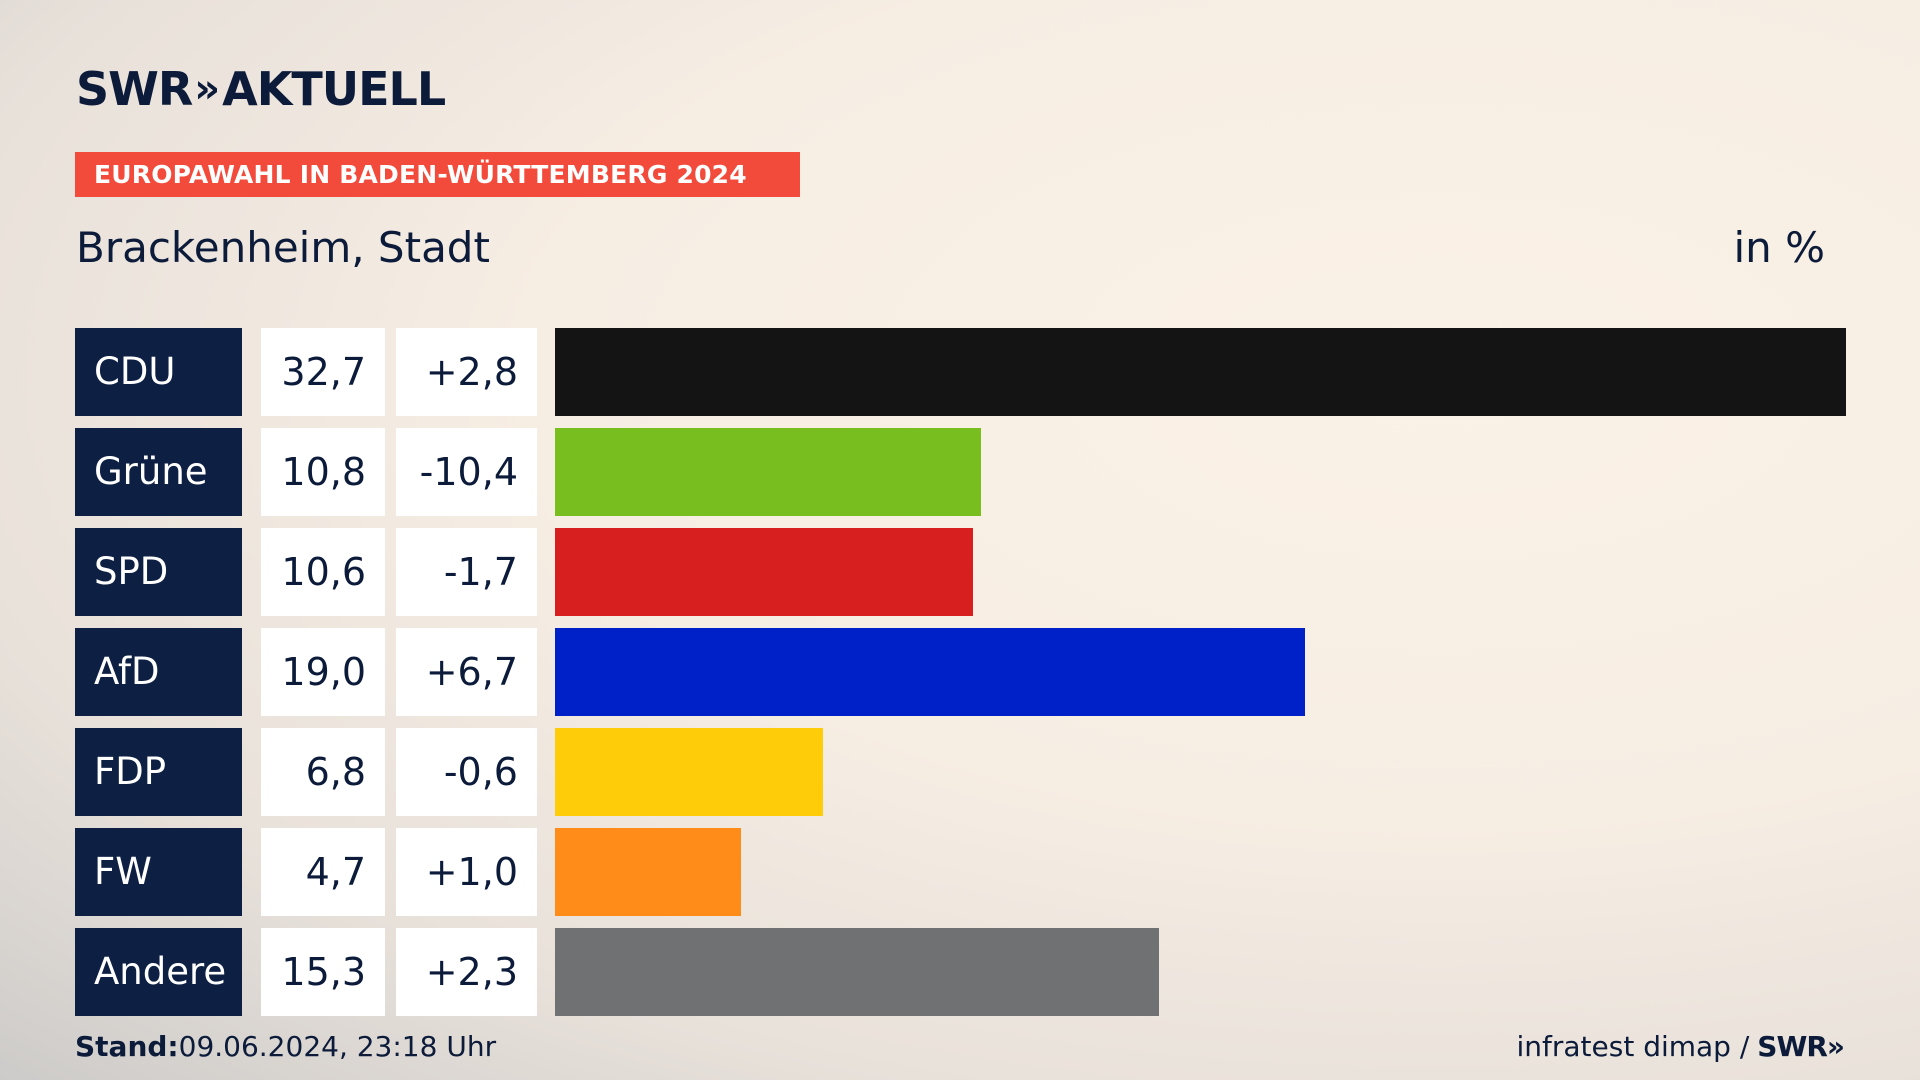  Describe the element at coordinates (334, 89) in the screenshot. I see `logo-aktuell: AKTUELL` at that location.